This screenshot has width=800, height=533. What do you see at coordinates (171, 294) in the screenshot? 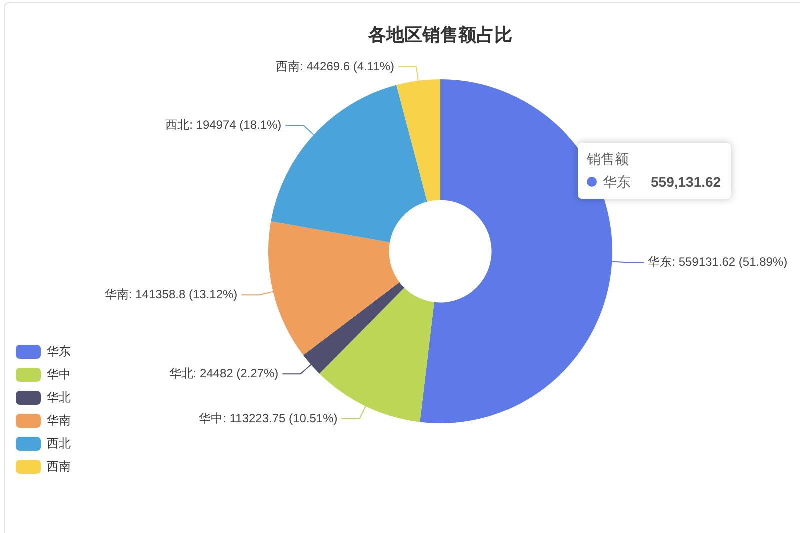
I see `data-label: 华南: 141358.8 (13.12%)` at bounding box center [171, 294].